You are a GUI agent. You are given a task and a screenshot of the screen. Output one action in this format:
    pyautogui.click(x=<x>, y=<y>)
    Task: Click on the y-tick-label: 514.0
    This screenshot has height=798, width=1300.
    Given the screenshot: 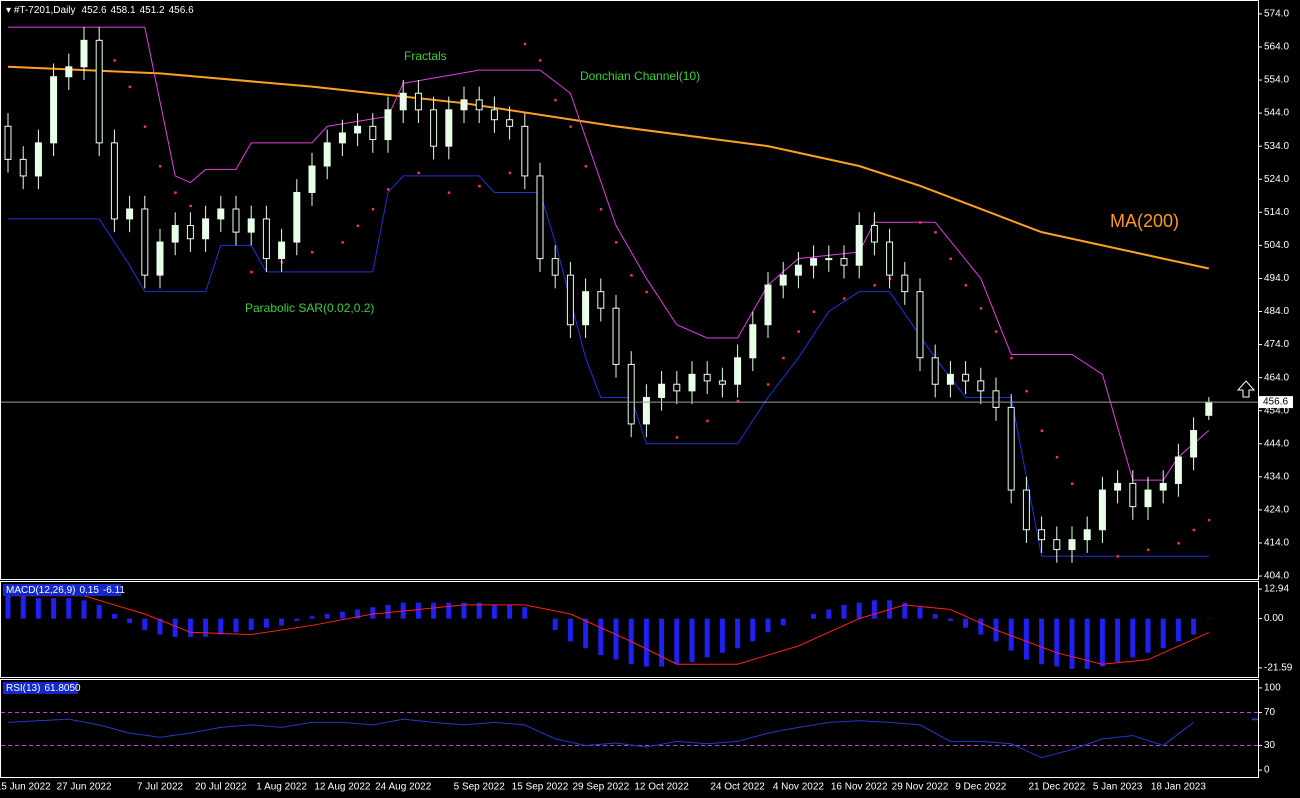 What is the action you would take?
    pyautogui.click(x=1276, y=212)
    